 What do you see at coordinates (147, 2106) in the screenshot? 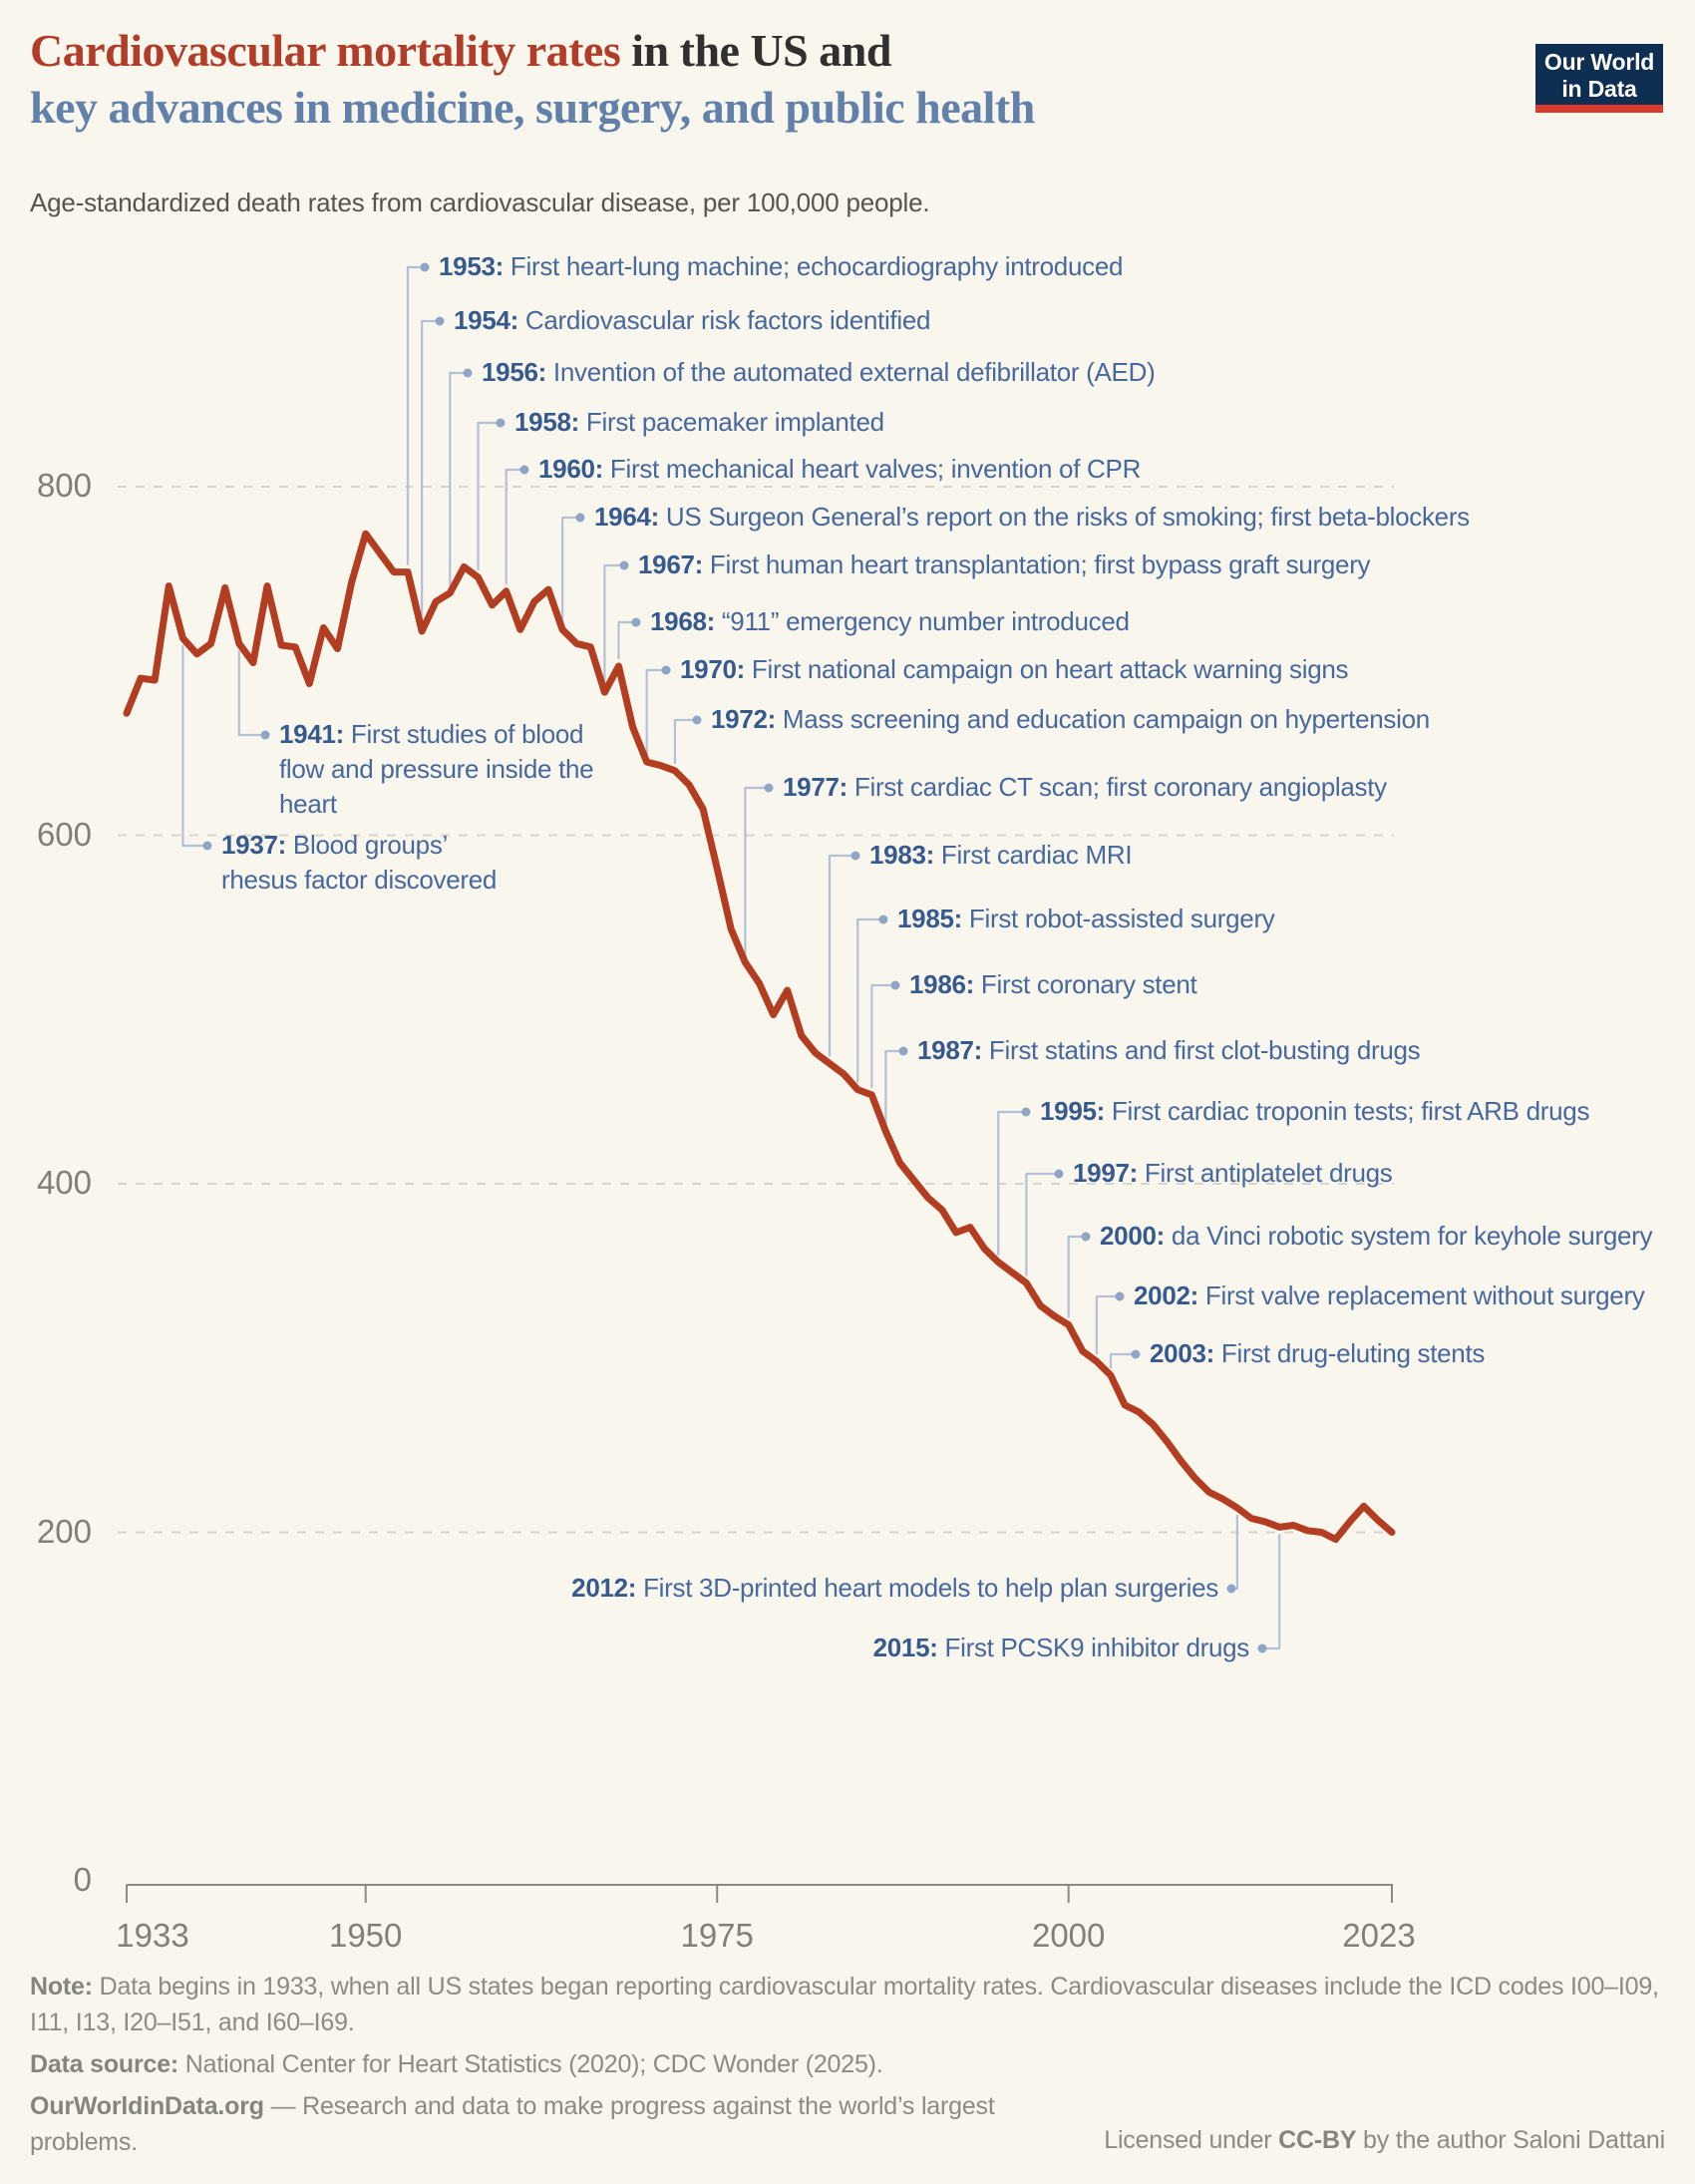
I see `owid-org-label: OurWorldinData.org` at bounding box center [147, 2106].